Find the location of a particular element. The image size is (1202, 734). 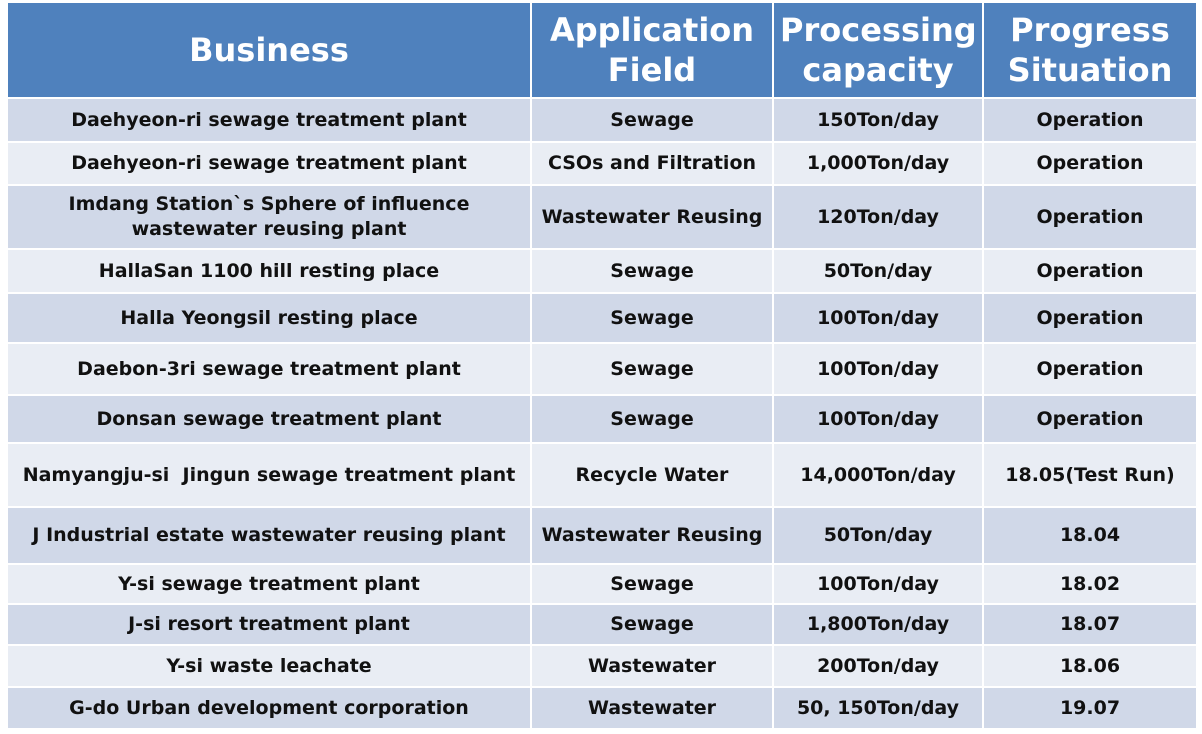

header-cell: Application Field is located at coordinates (652, 50).